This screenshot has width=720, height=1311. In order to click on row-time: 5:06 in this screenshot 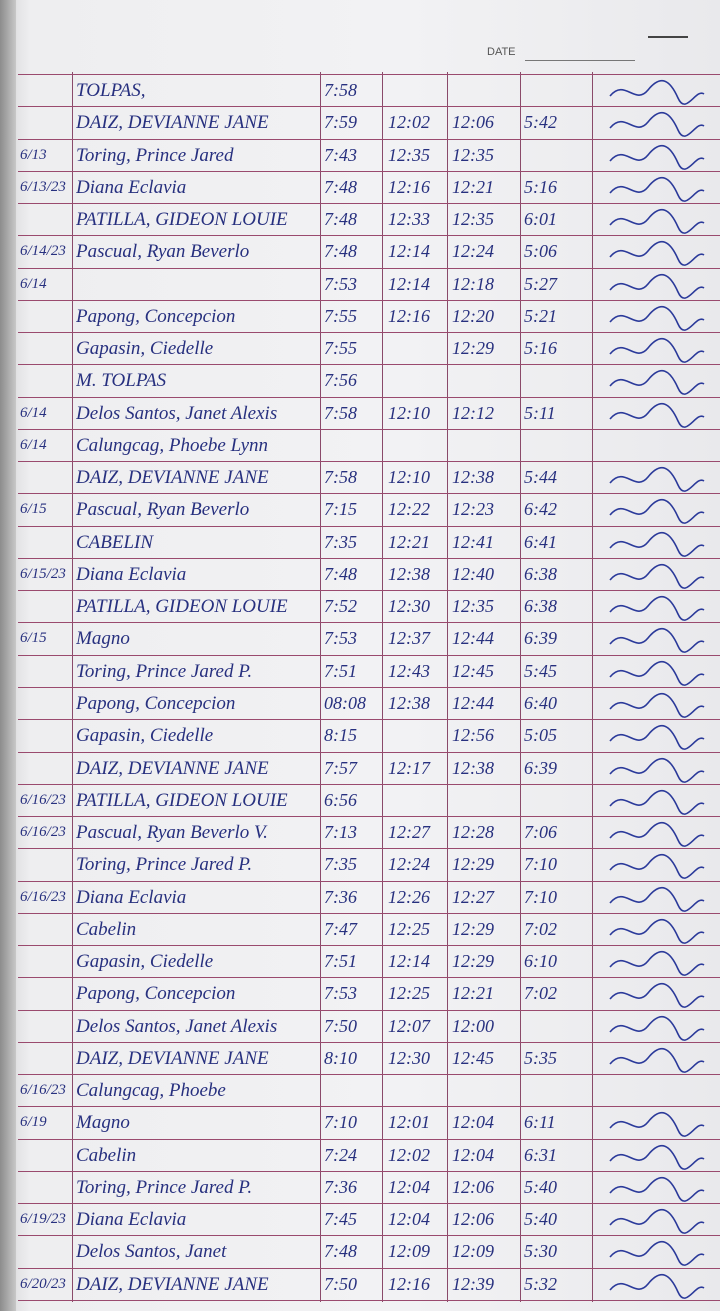, I will do `click(540, 251)`.